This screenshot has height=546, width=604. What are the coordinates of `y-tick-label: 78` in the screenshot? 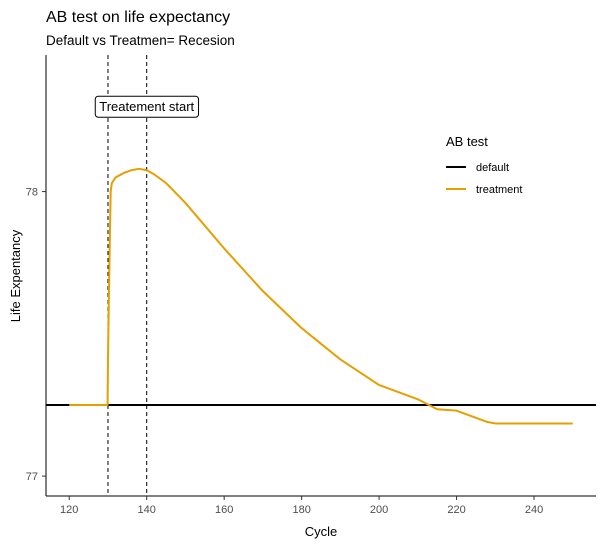 It's located at (32, 193).